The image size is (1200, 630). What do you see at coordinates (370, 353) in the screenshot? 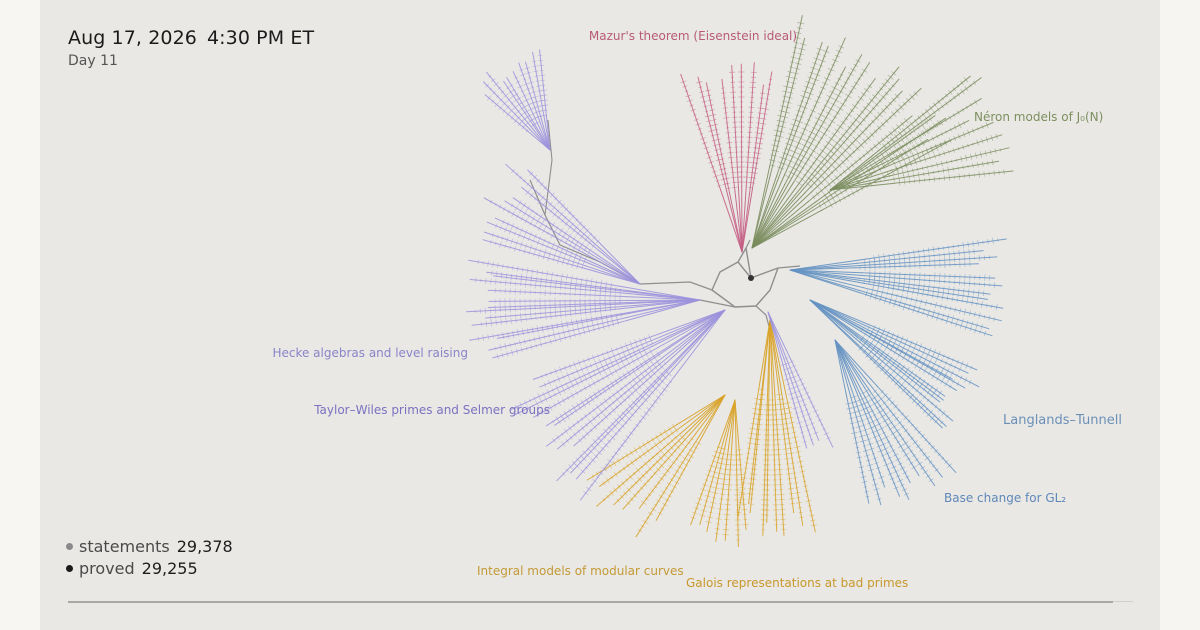
I see `branch-label-hecke: Hecke algebras and level raising` at bounding box center [370, 353].